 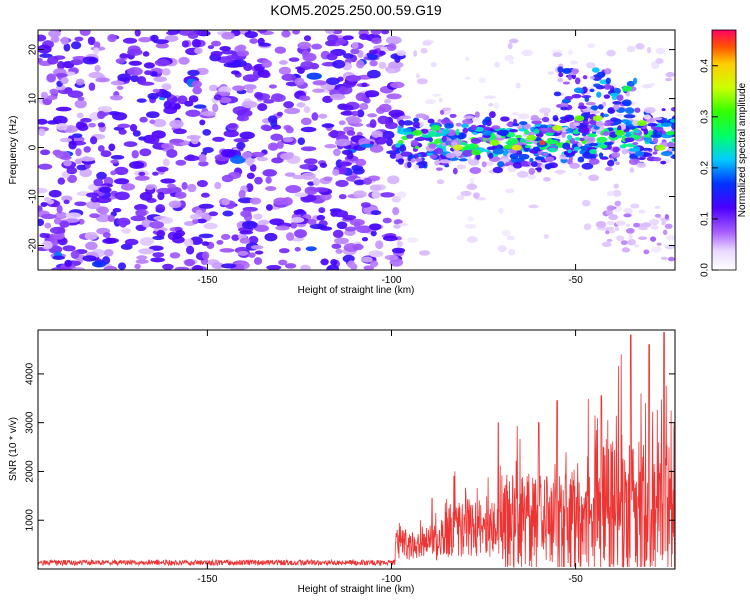 What do you see at coordinates (391, 280) in the screenshot?
I see `x-tick-label: -100` at bounding box center [391, 280].